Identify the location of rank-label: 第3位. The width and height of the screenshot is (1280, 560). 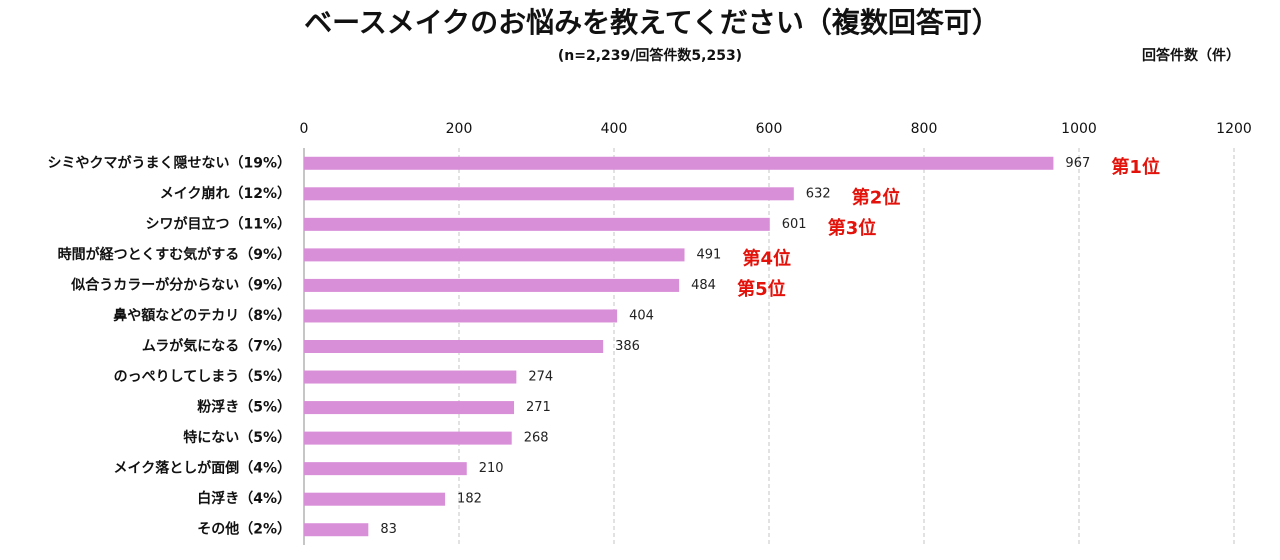
(852, 228).